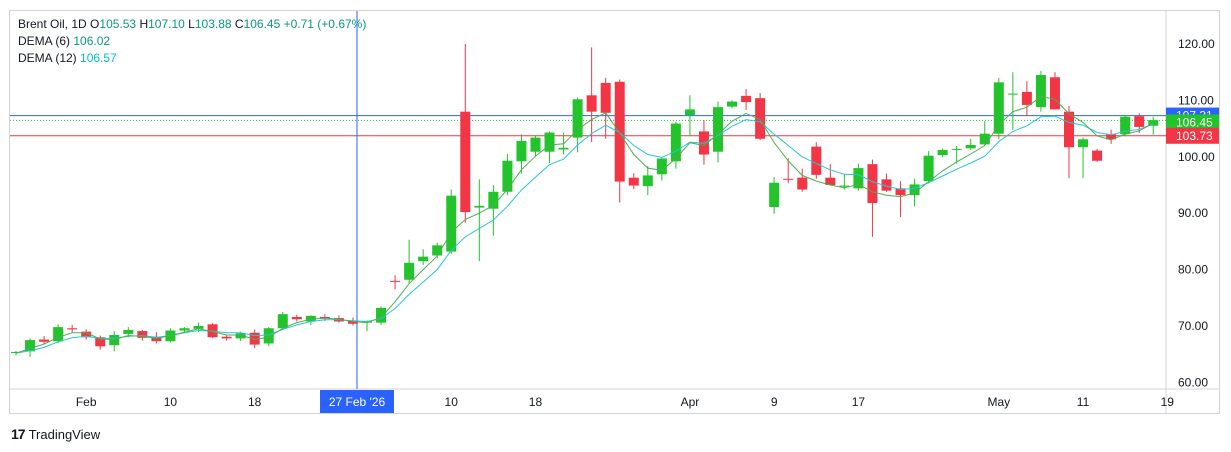  What do you see at coordinates (18, 434) in the screenshot?
I see `tradingview-logo-icon: 17` at bounding box center [18, 434].